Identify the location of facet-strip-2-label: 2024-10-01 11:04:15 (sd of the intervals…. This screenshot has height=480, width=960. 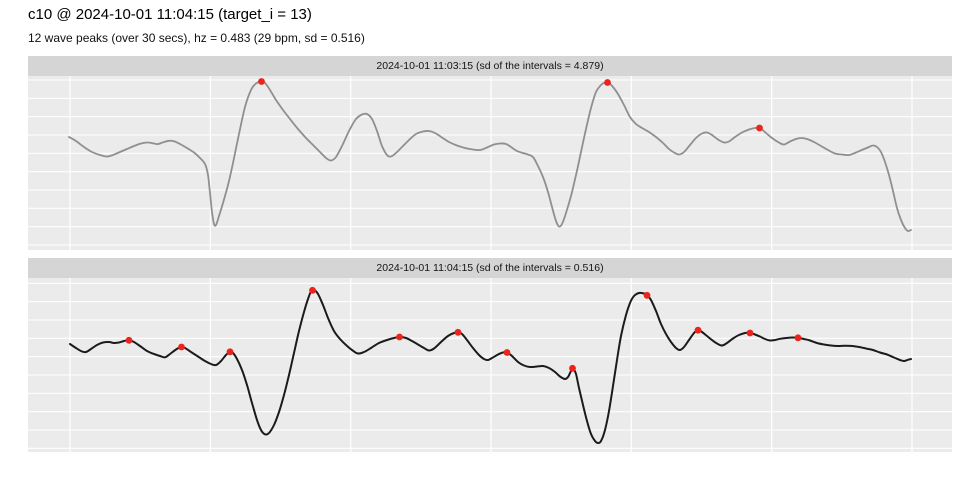
(490, 268).